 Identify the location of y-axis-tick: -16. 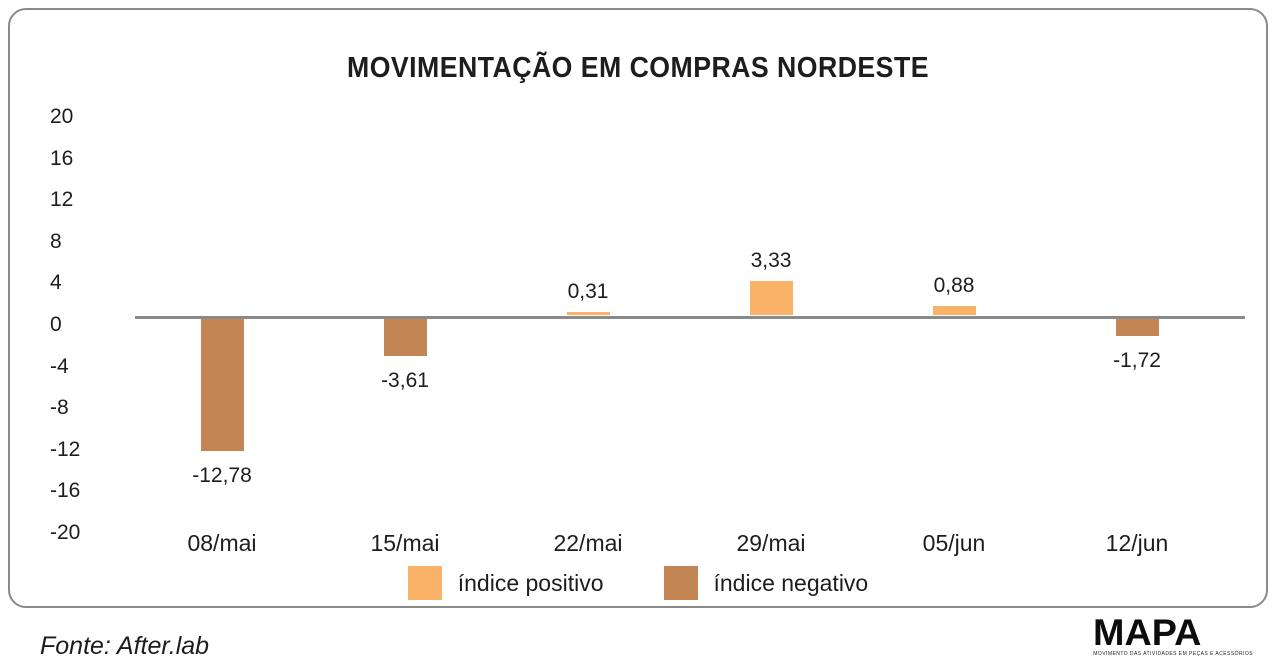
(65, 491).